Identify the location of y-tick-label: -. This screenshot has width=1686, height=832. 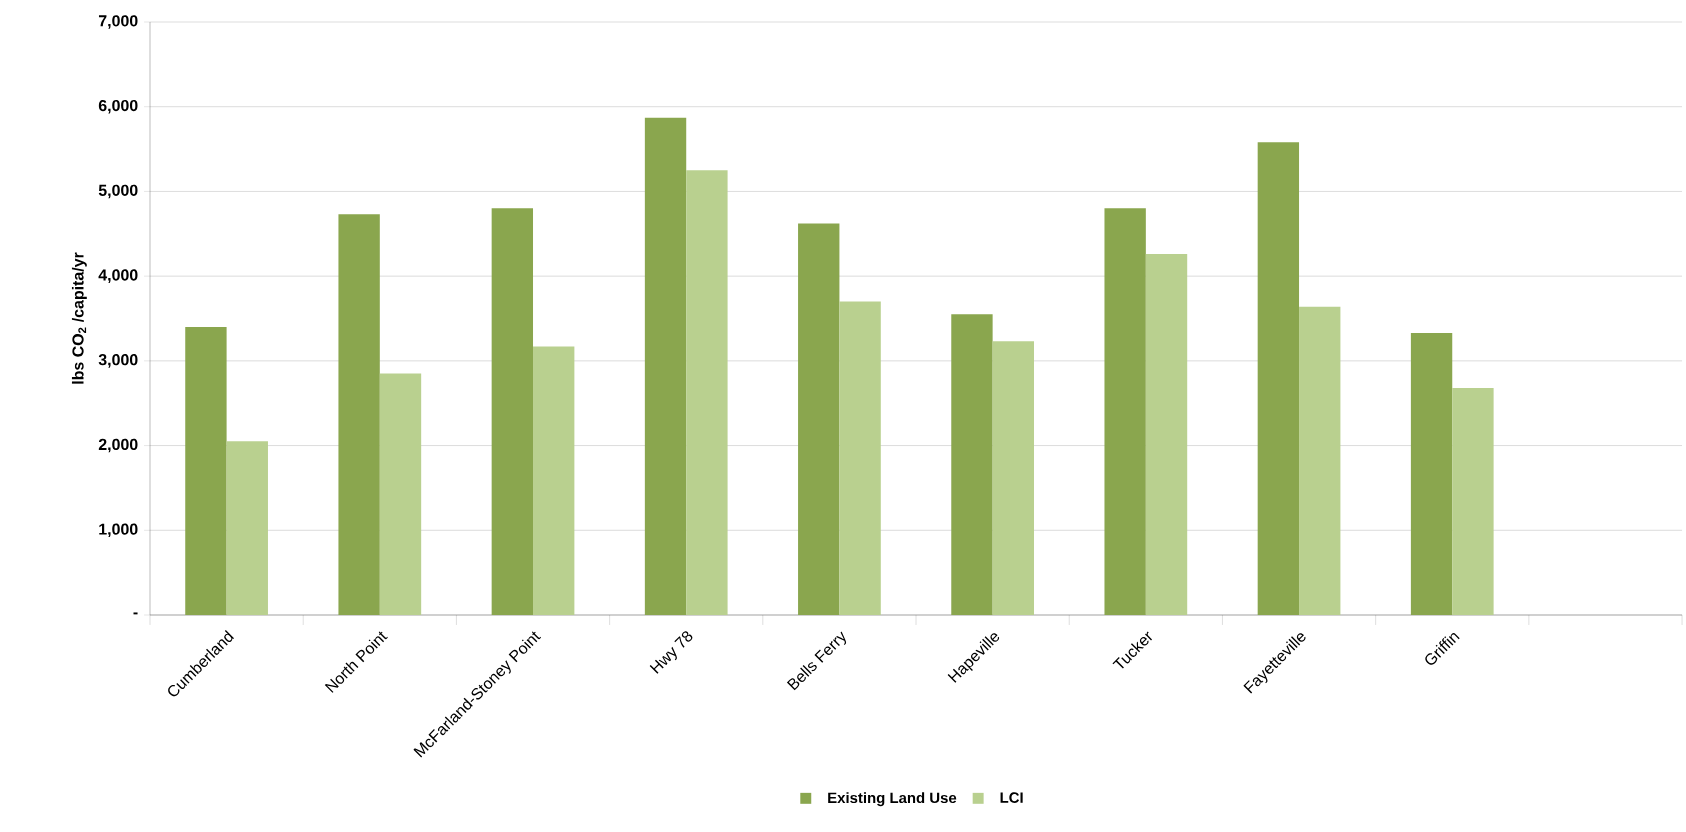
(135, 613).